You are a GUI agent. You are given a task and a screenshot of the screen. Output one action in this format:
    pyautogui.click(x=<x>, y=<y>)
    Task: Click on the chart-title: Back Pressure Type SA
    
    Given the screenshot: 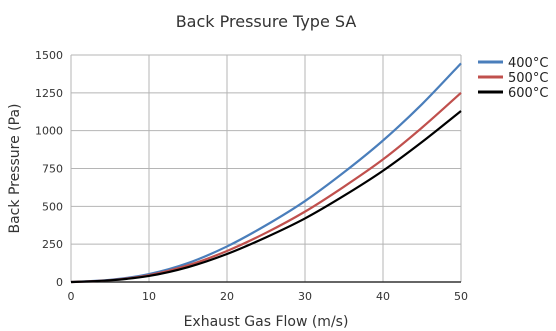 What is the action you would take?
    pyautogui.click(x=266, y=21)
    